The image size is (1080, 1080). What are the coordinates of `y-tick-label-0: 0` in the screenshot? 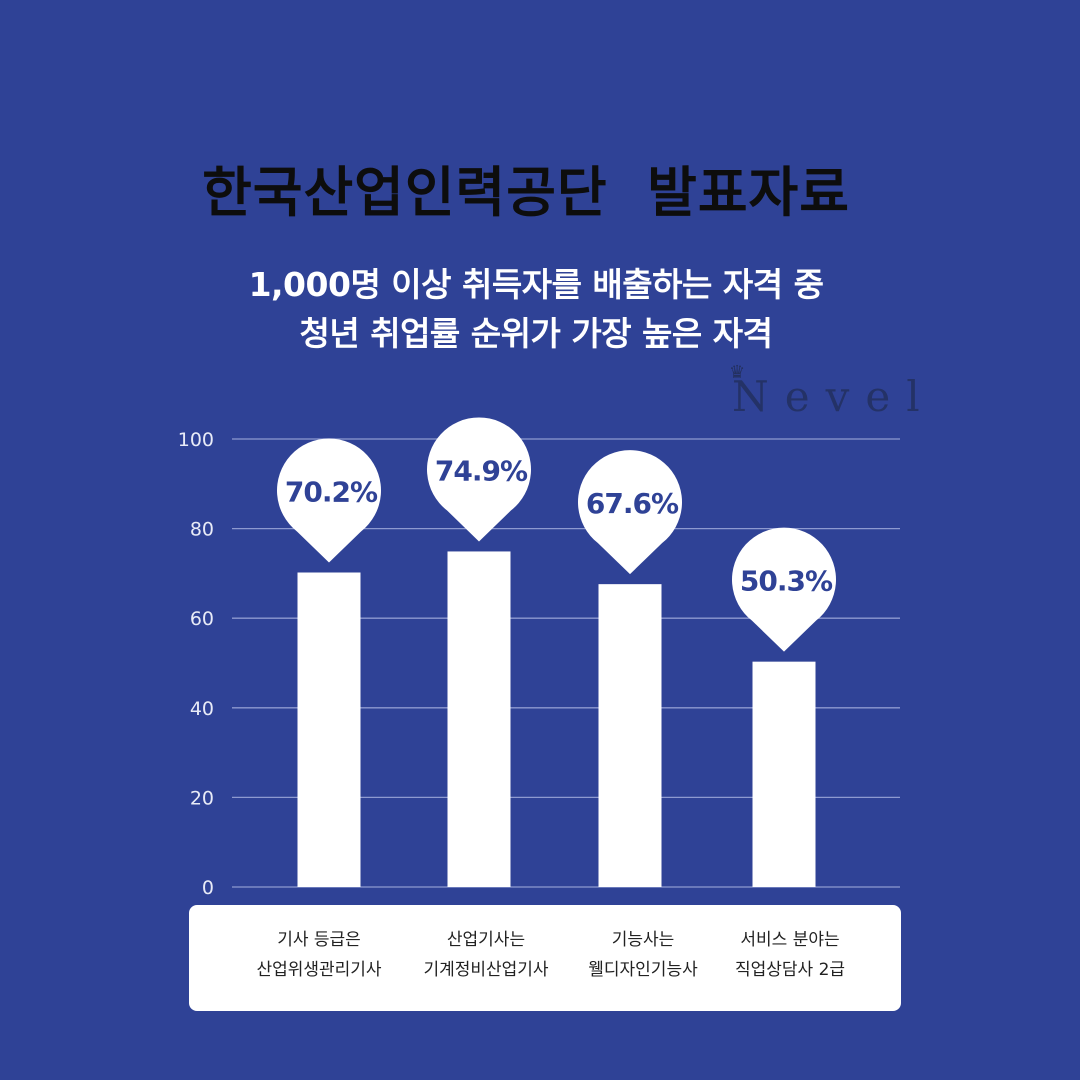 It's located at (208, 888).